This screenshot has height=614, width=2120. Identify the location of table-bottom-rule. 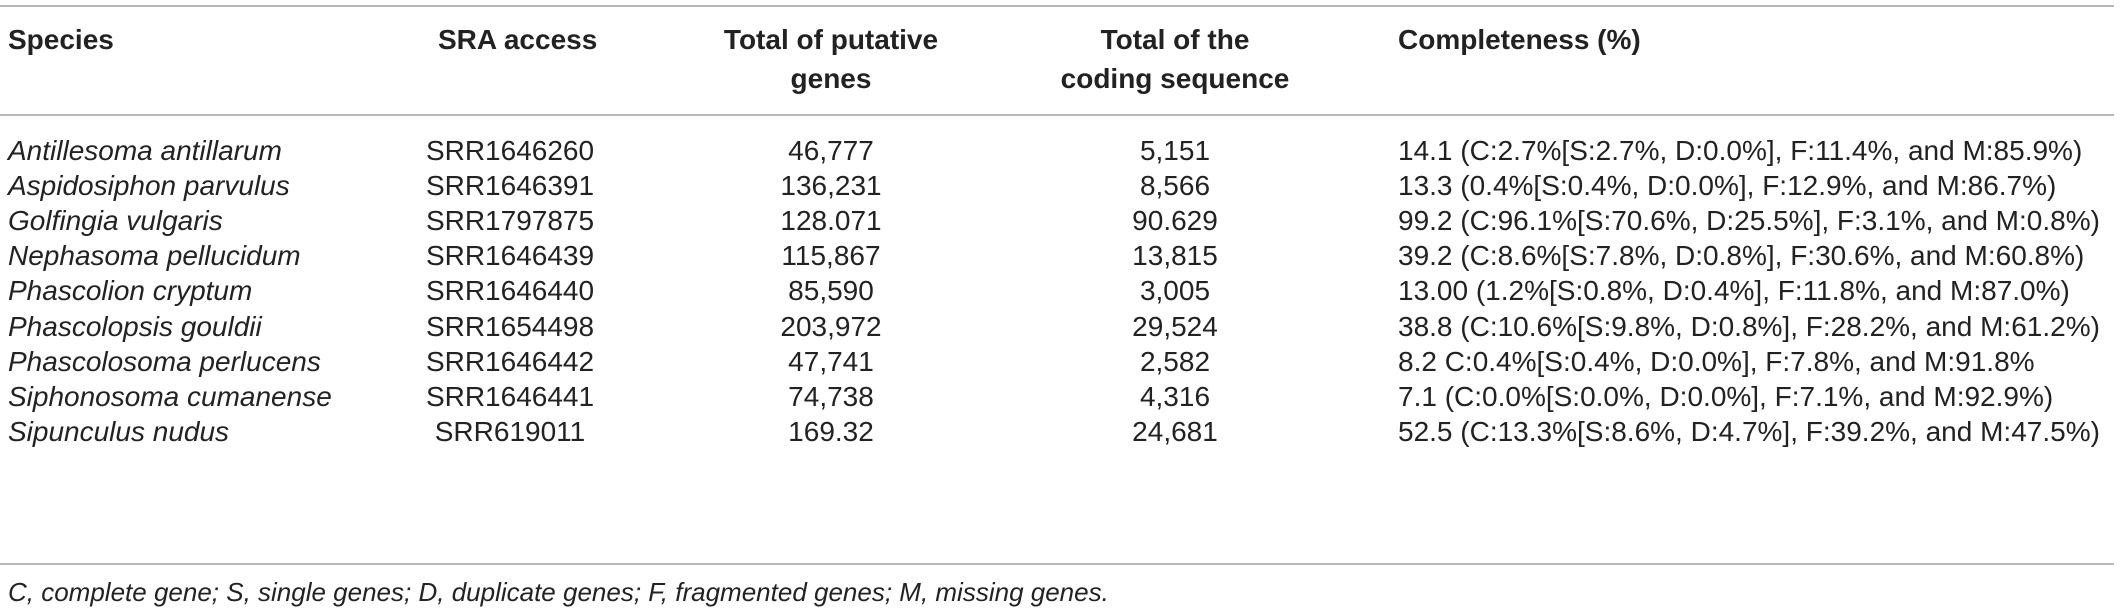
(1057, 564).